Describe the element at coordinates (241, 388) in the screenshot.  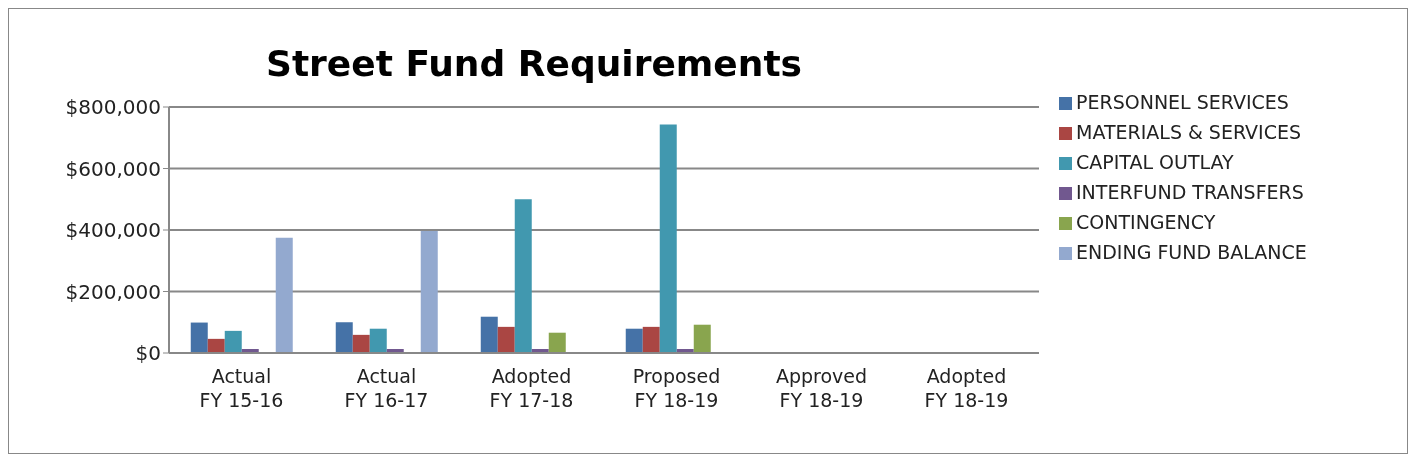
I see `x-tick-label: Actual FY 15-16` at that location.